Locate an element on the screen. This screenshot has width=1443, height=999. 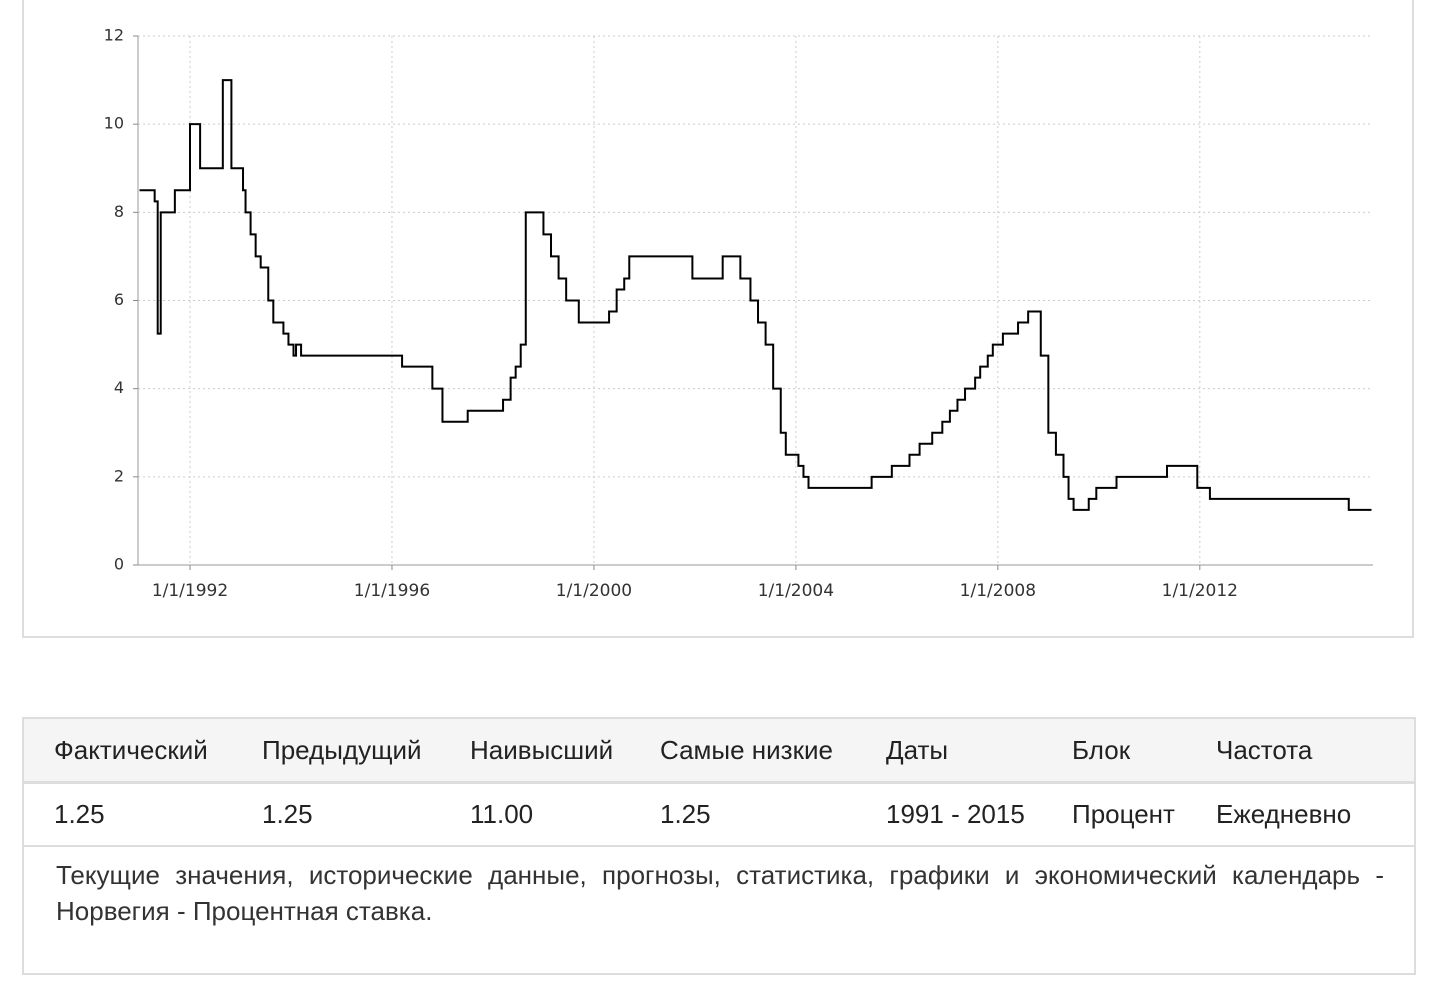
column-header: Наивысший is located at coordinates (542, 750).